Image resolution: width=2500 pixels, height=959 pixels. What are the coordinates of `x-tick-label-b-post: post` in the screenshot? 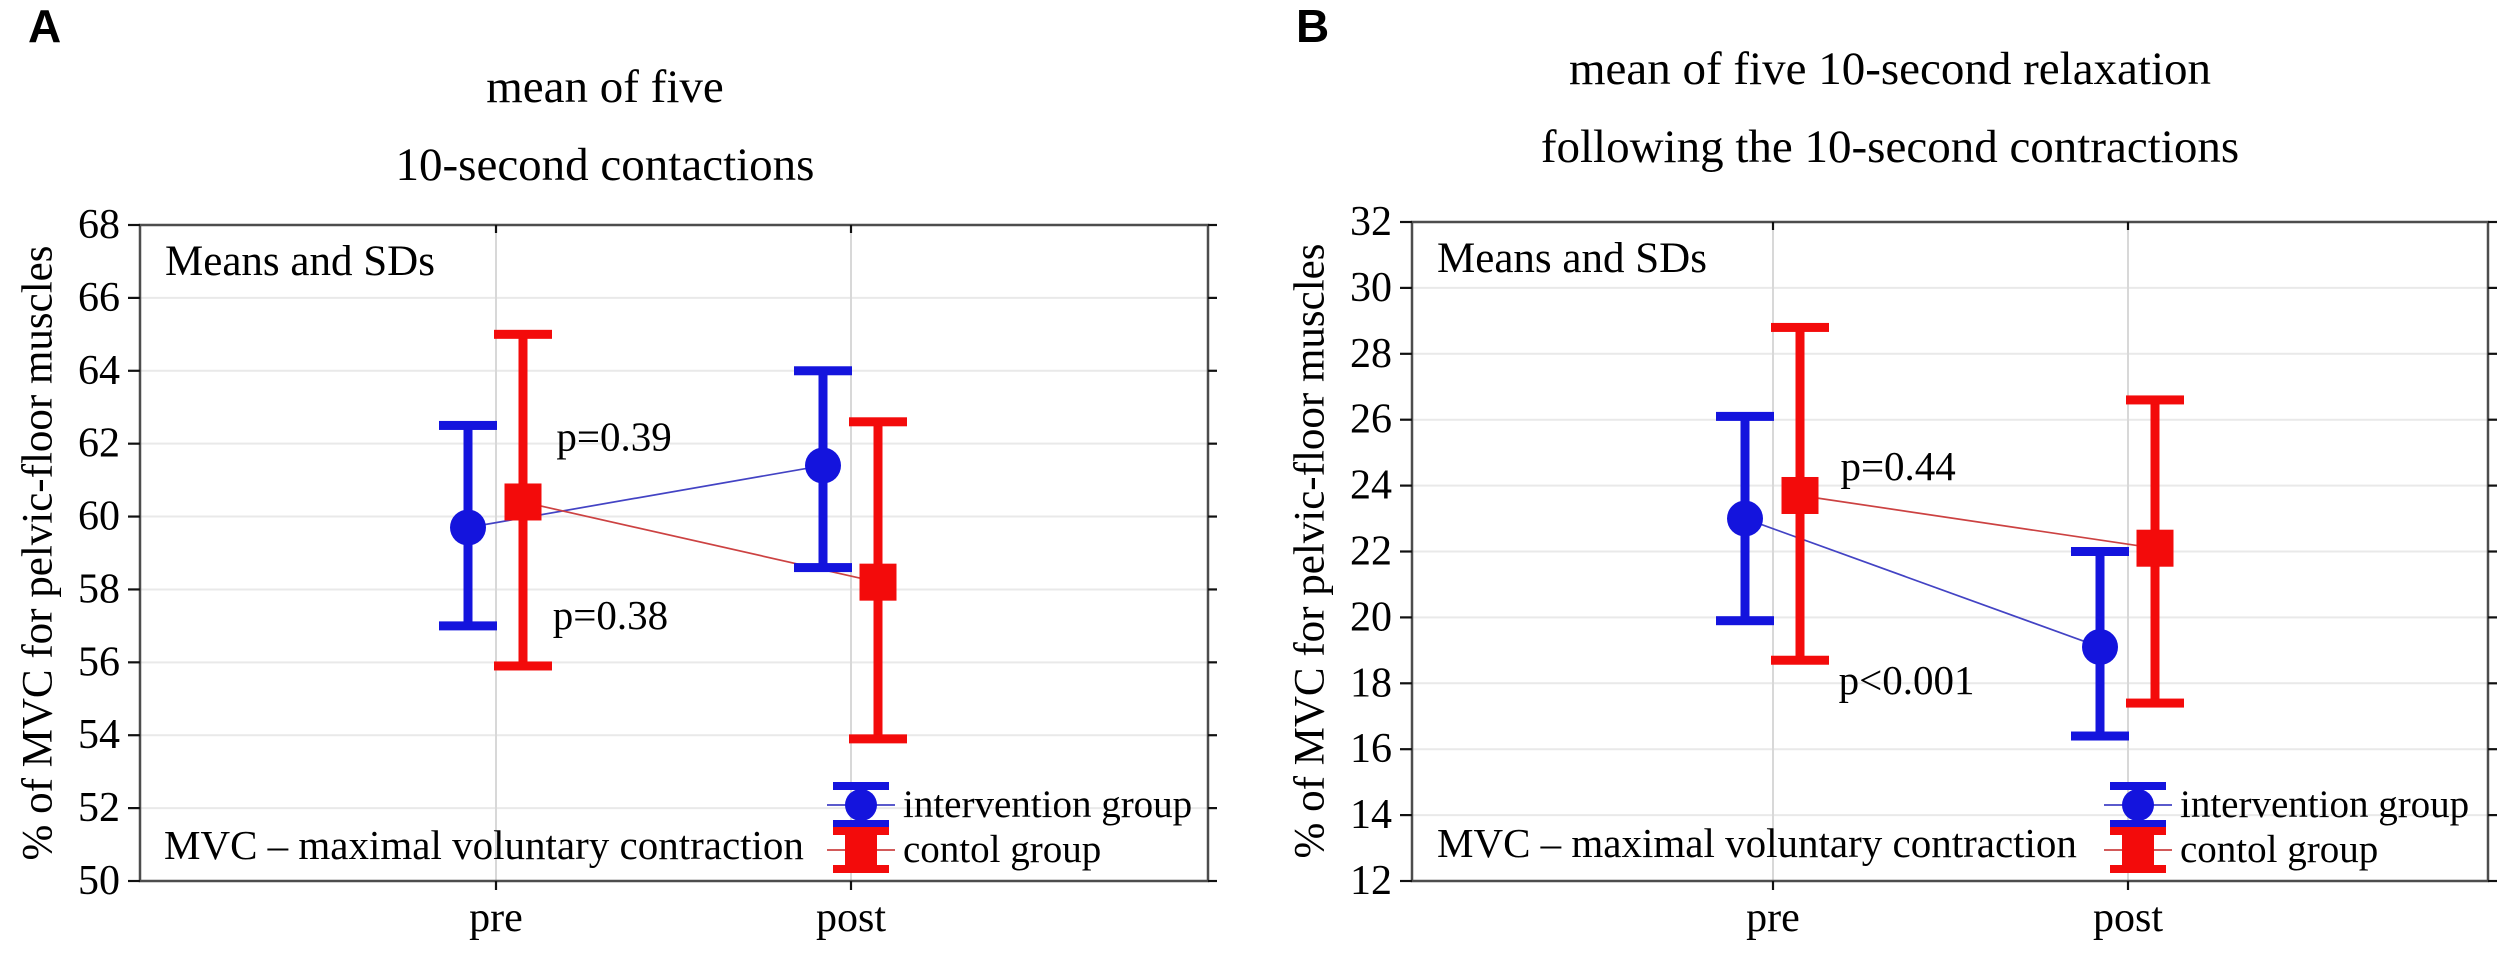 It's located at (2128, 918).